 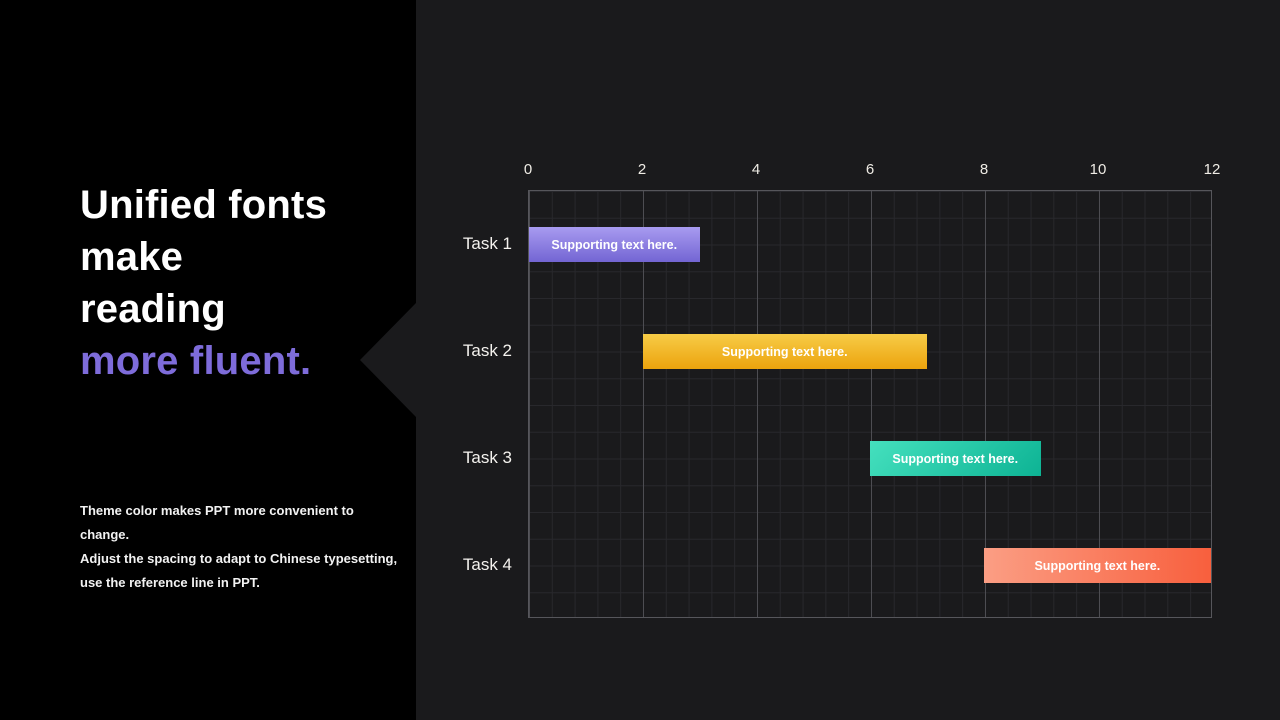 I want to click on slide-title-line: Unified fonts, so click(x=204, y=205).